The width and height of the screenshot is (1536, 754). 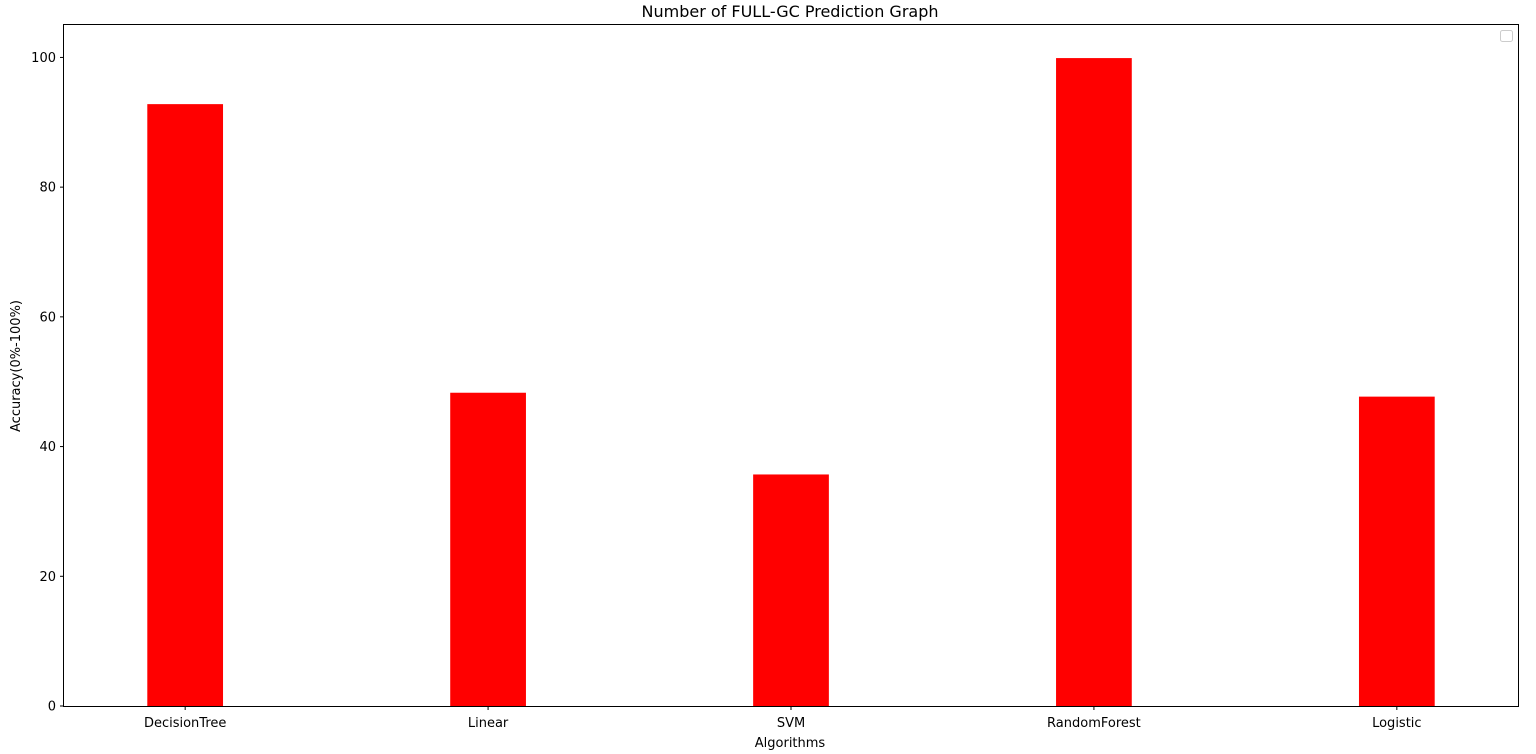 I want to click on y-tick-label: 20, so click(x=47, y=577).